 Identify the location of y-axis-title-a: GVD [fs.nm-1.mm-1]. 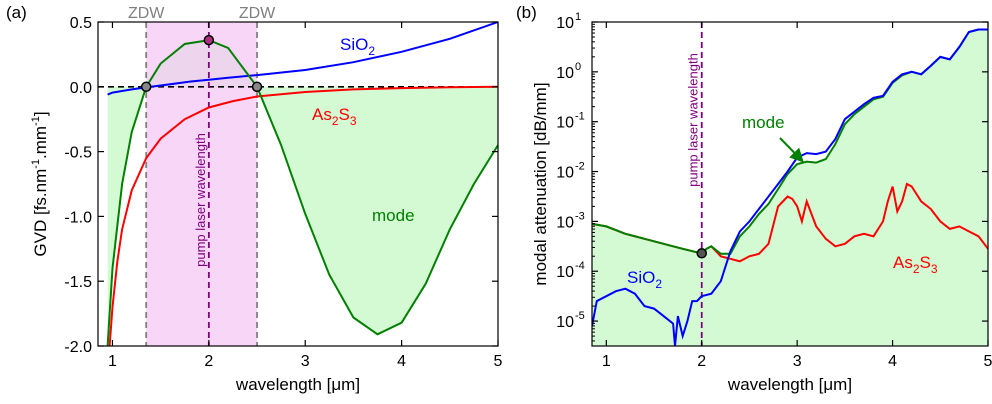
(40, 183).